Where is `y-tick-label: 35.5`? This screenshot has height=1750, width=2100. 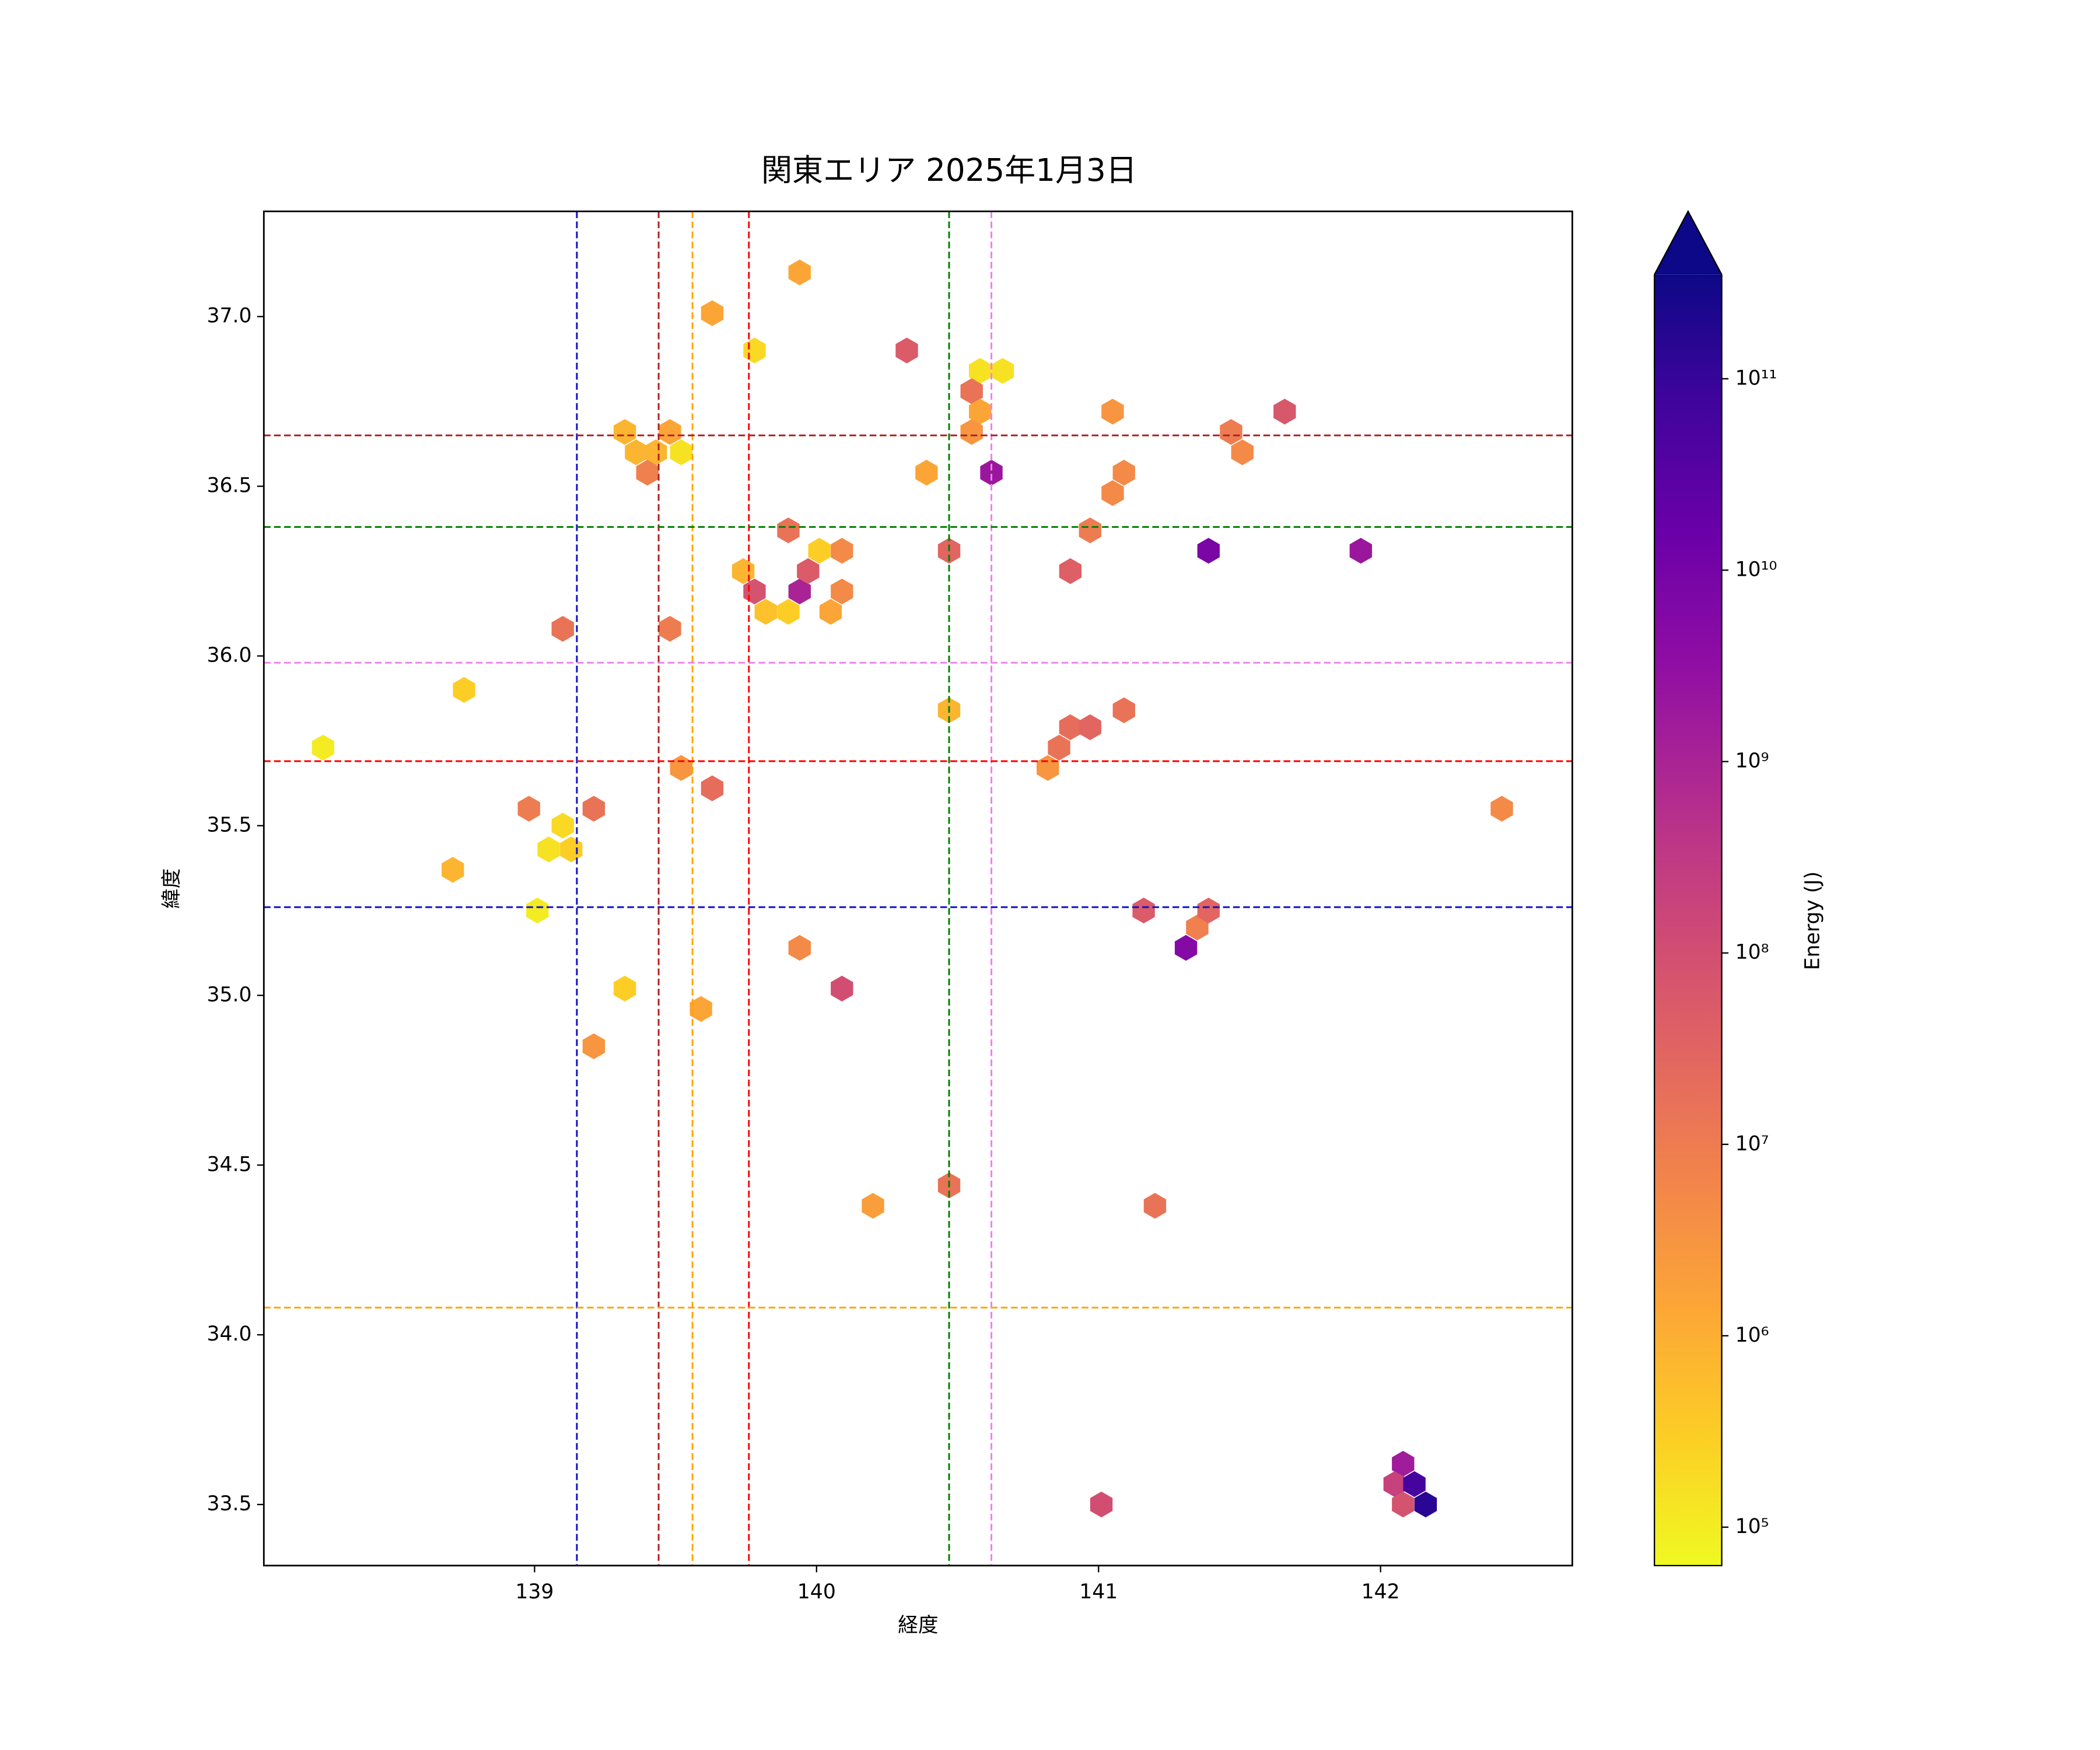
y-tick-label: 35.5 is located at coordinates (228, 824).